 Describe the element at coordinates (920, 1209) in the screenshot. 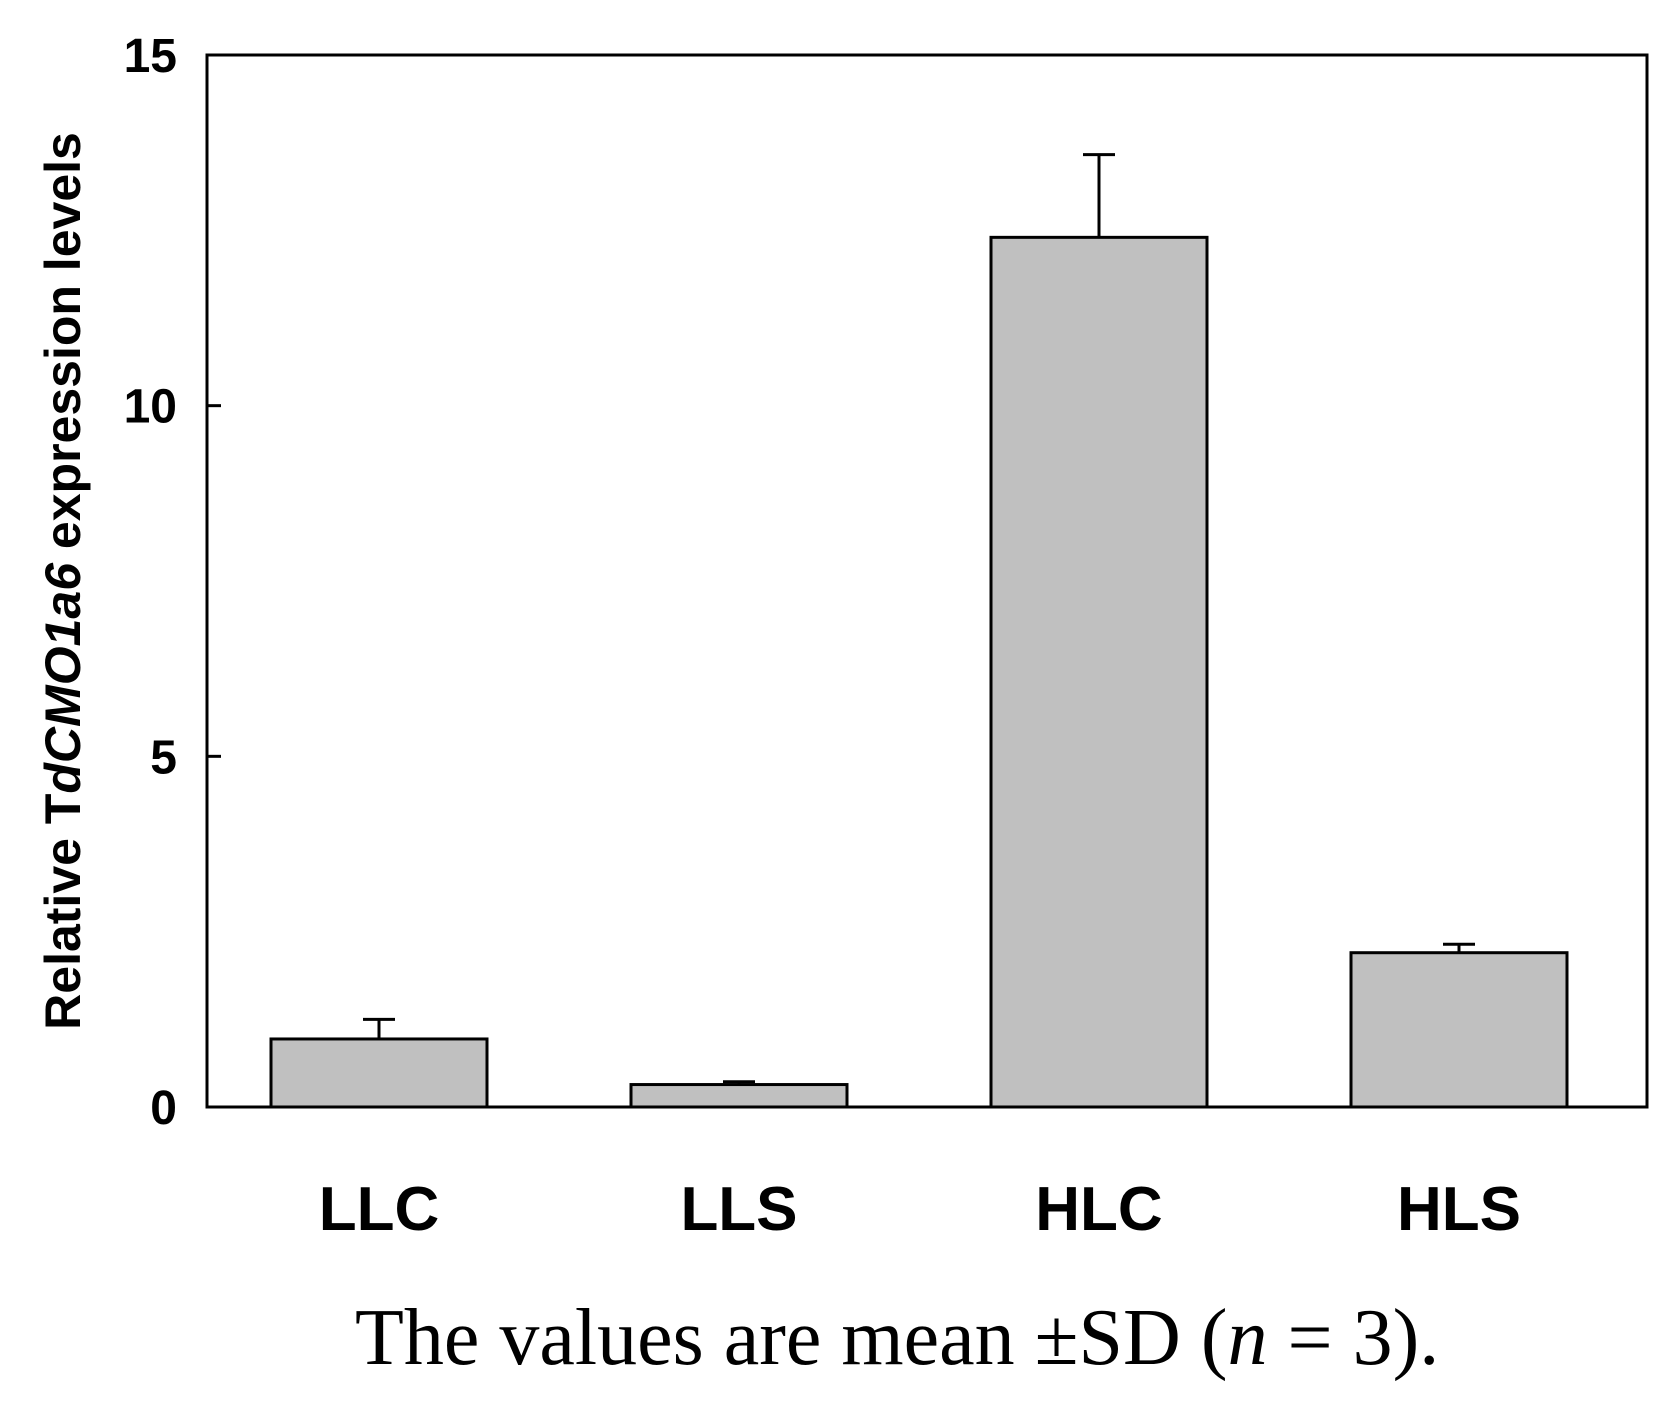

I see `x-axis-labels: LLC LLS HLC HLS` at that location.